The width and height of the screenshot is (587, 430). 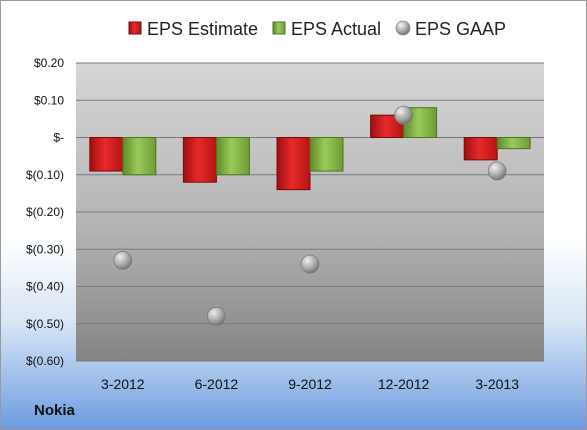 I want to click on y-tick-label: $0.20, so click(x=49, y=63).